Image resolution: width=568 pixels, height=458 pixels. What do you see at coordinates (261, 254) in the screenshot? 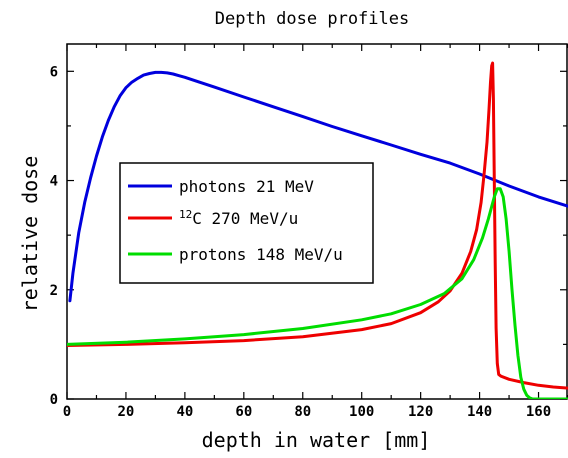
I see `legend-label-3: protons 148 MeV/u` at bounding box center [261, 254].